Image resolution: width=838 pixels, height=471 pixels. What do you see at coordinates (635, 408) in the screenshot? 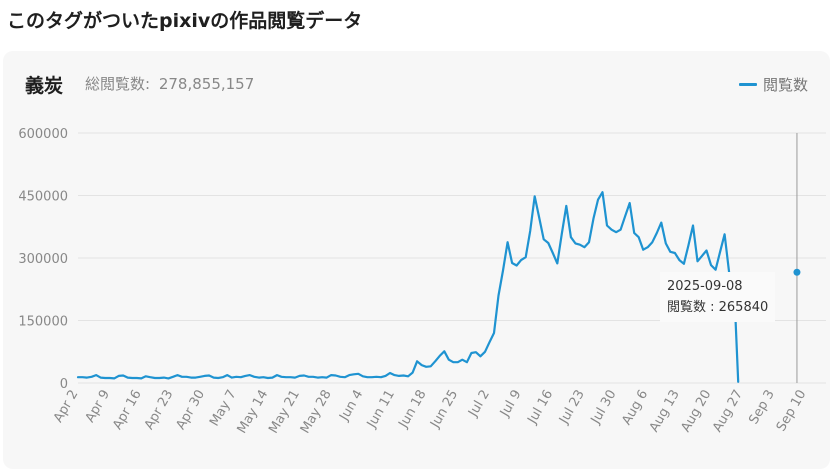
I see `x-tick-label: Aug 6` at bounding box center [635, 408].